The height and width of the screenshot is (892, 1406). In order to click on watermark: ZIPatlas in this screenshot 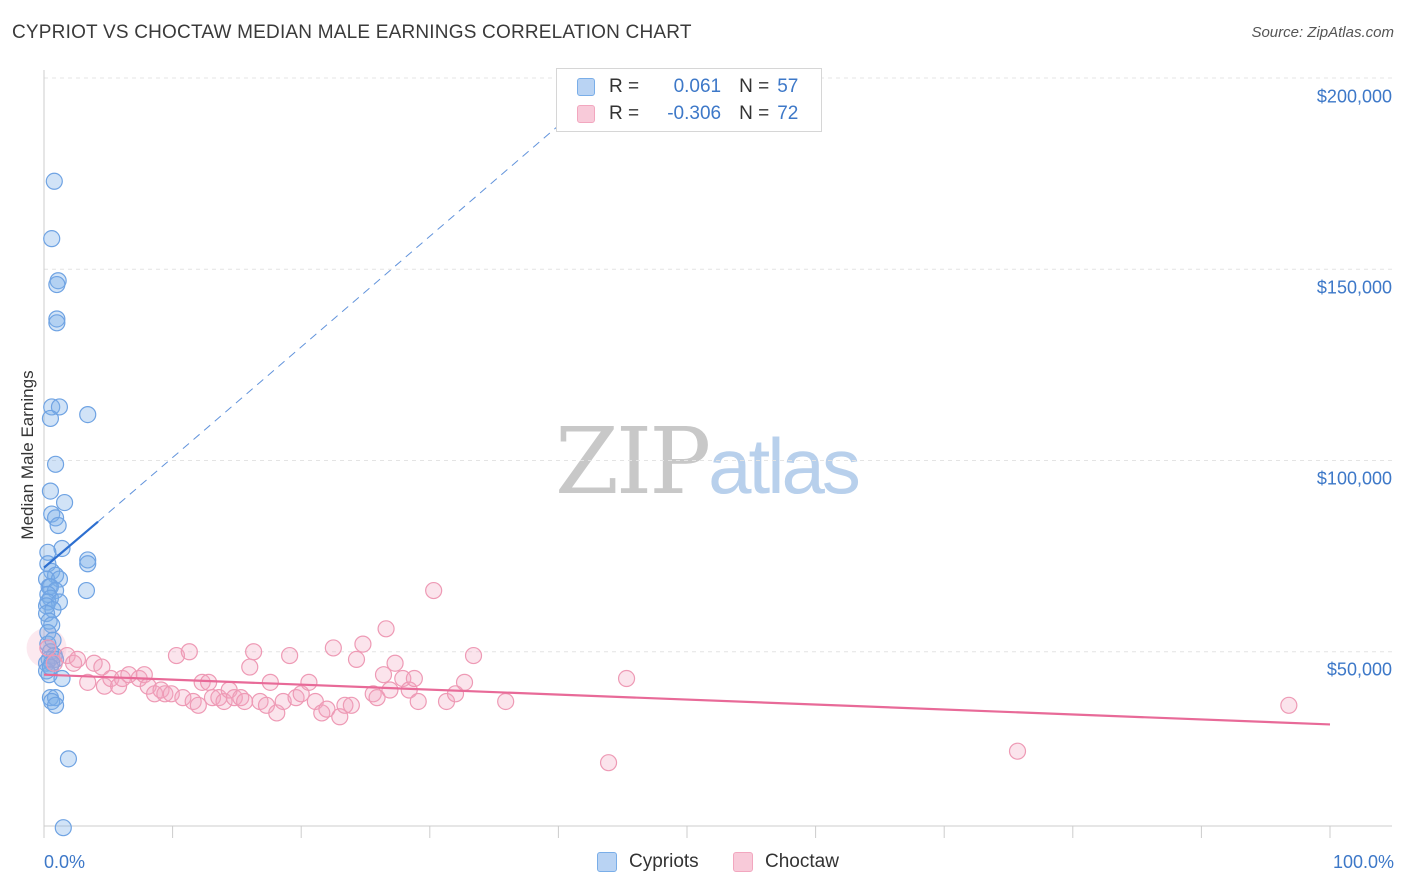, I will do `click(708, 461)`.